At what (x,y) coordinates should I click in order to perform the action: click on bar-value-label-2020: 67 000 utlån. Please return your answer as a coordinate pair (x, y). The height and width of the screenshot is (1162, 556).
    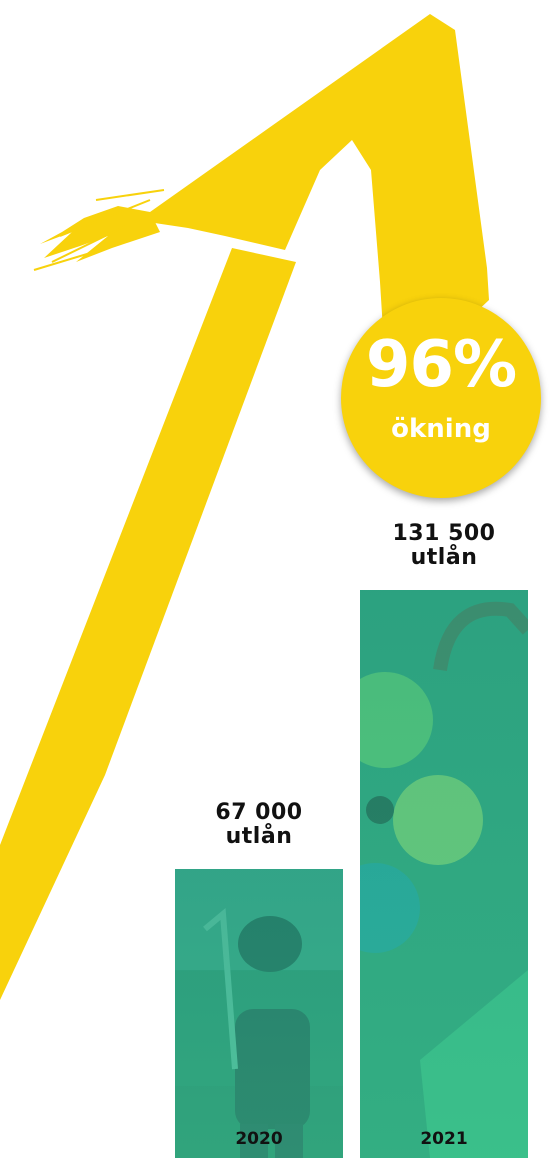
    Looking at the image, I should click on (259, 825).